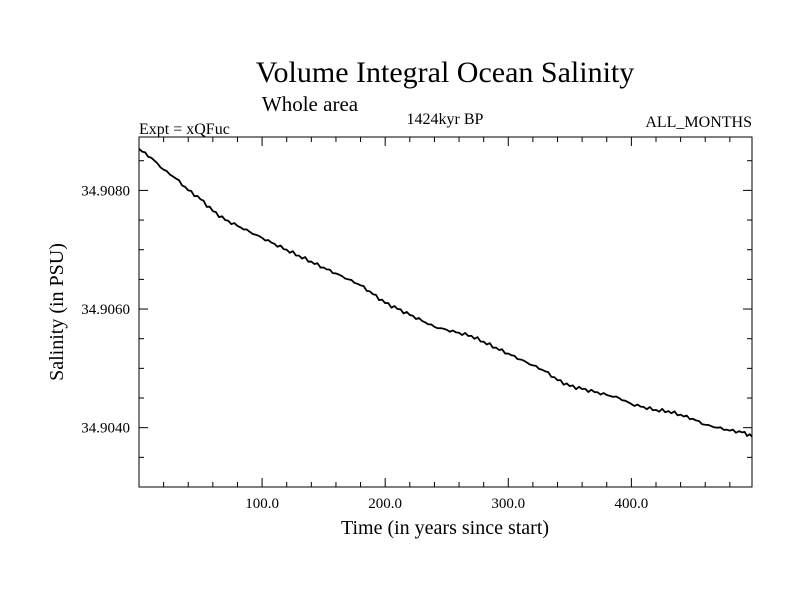 This screenshot has height=600, width=800. I want to click on months-label: ALL_MONTHS, so click(698, 122).